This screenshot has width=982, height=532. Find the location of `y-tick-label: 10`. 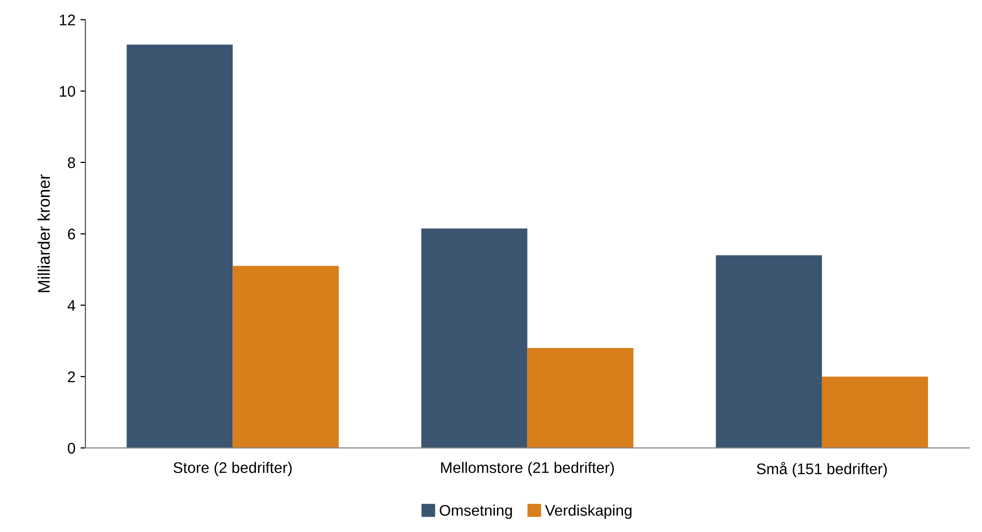

y-tick-label: 10 is located at coordinates (68, 91).